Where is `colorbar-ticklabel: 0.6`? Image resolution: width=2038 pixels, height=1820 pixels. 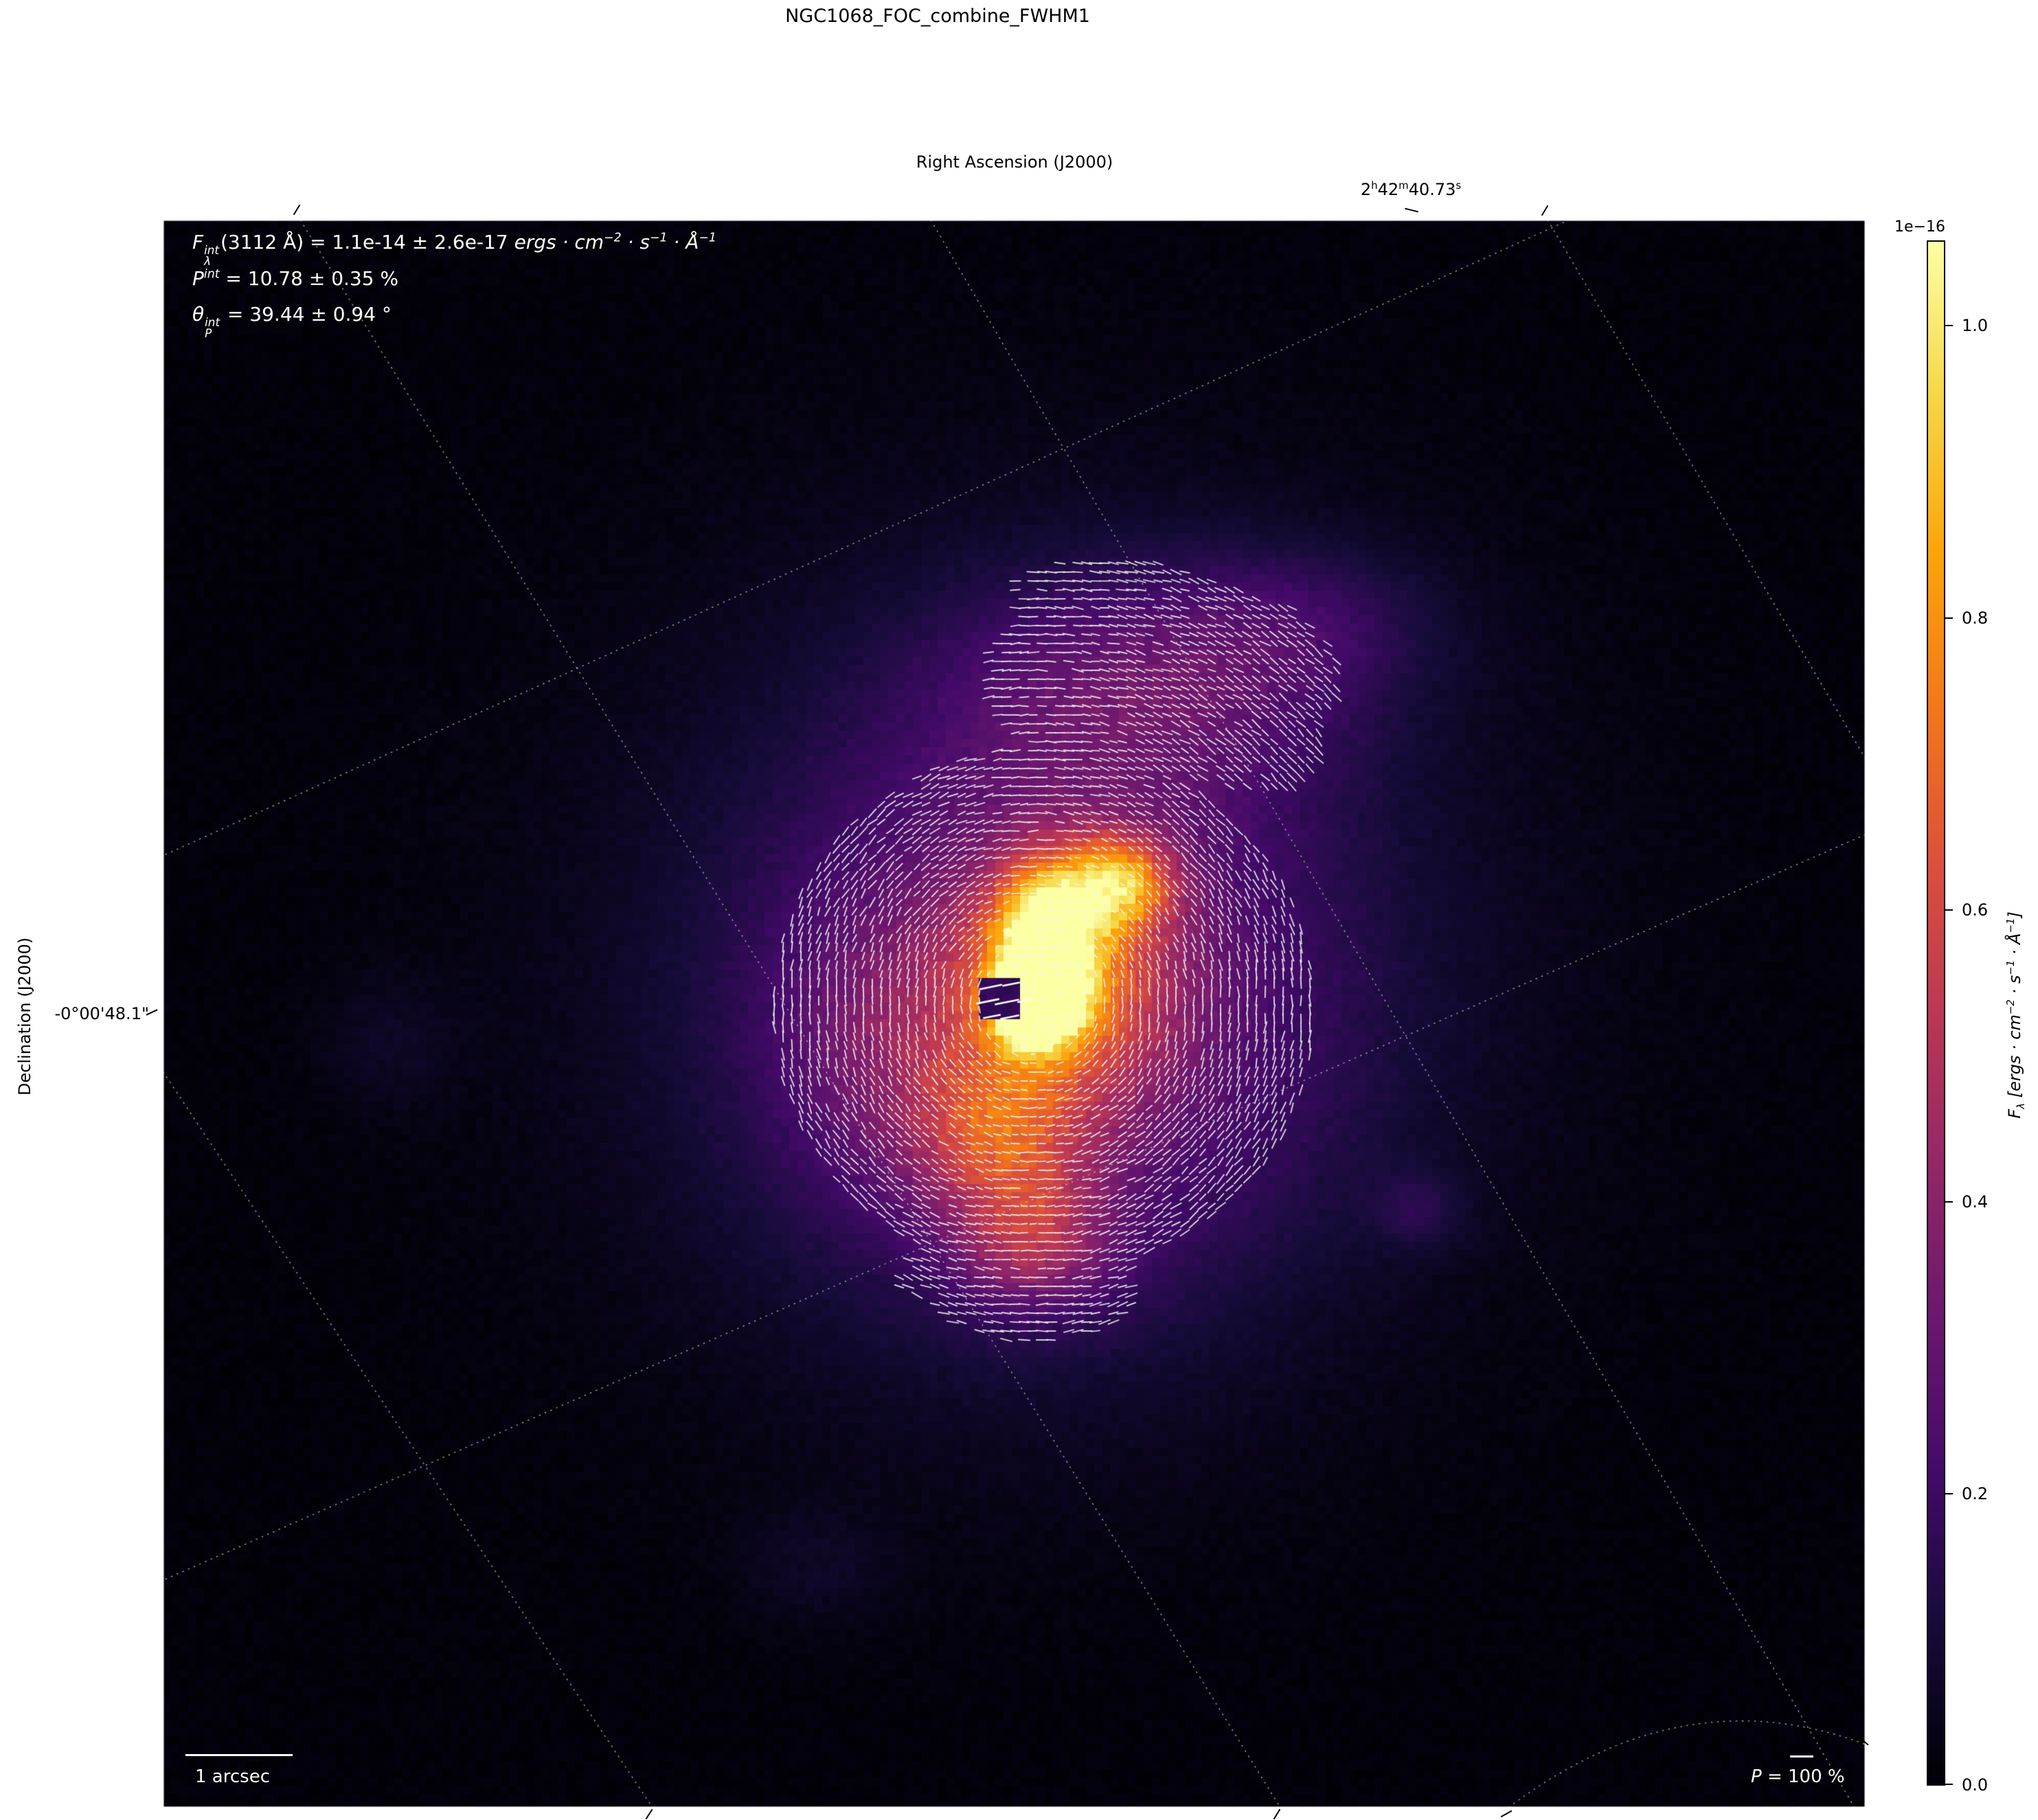 colorbar-ticklabel: 0.6 is located at coordinates (1975, 910).